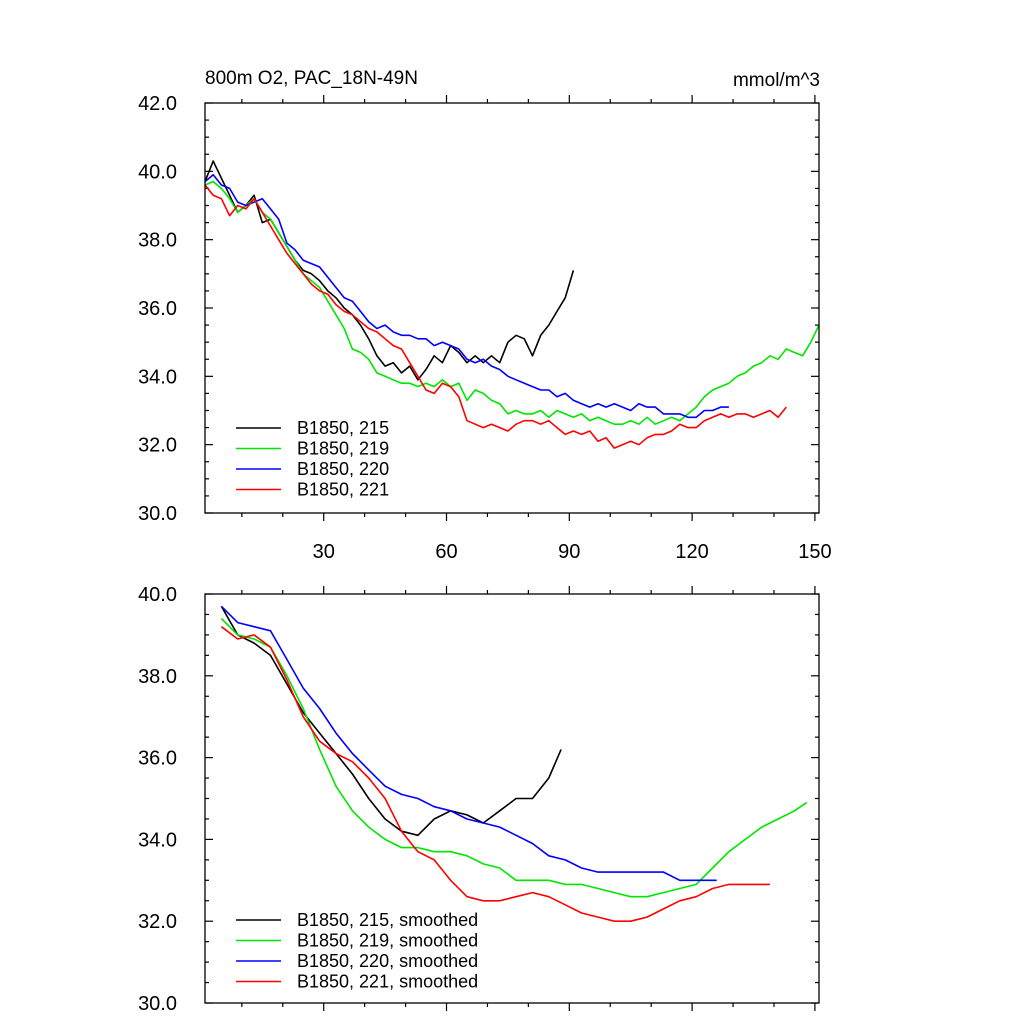 Image resolution: width=1024 pixels, height=1024 pixels. Describe the element at coordinates (324, 552) in the screenshot. I see `x-tick-label: 30` at that location.